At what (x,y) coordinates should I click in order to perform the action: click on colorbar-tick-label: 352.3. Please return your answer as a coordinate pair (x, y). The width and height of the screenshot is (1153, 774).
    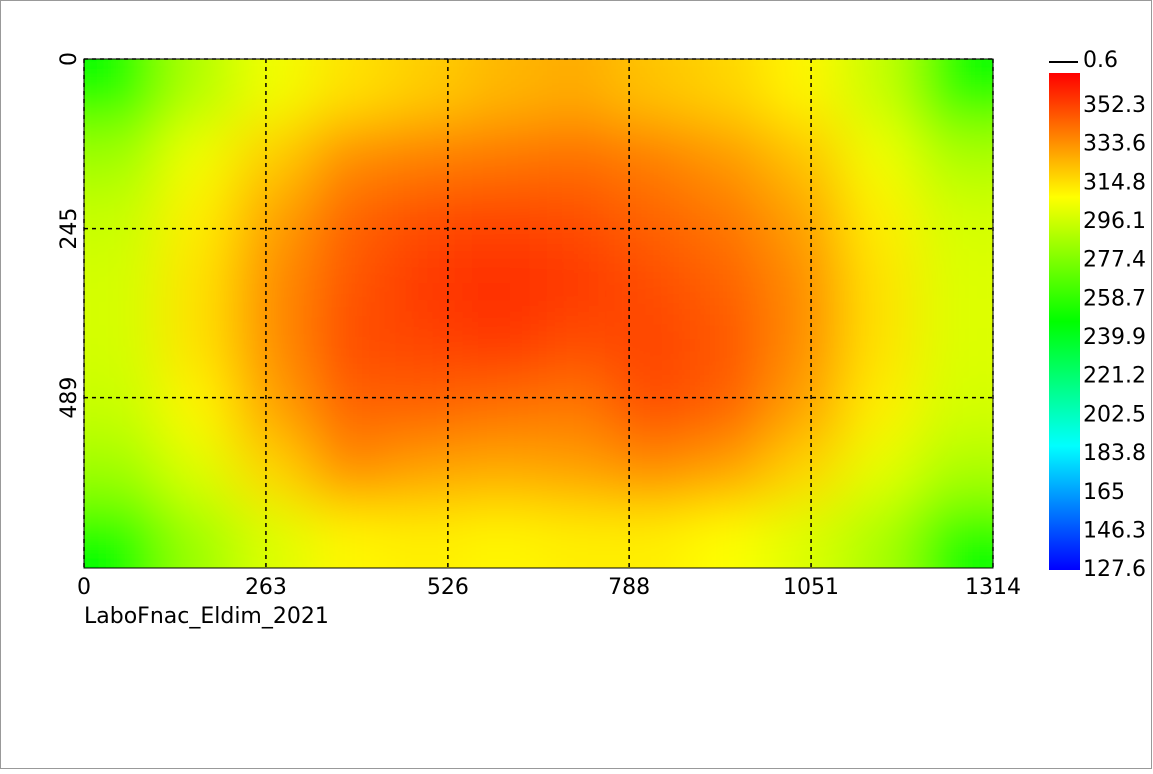
    Looking at the image, I should click on (1114, 105).